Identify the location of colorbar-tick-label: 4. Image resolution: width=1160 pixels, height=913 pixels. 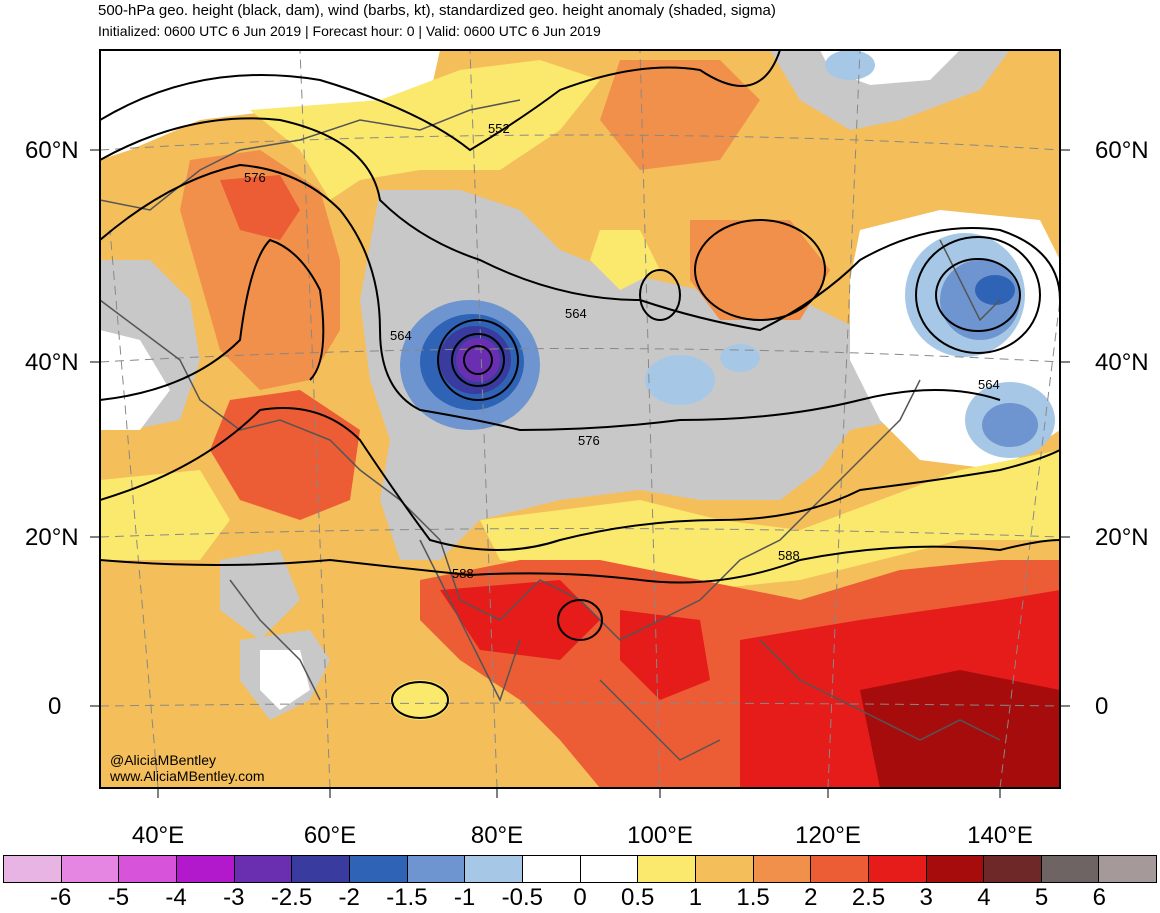
(984, 897).